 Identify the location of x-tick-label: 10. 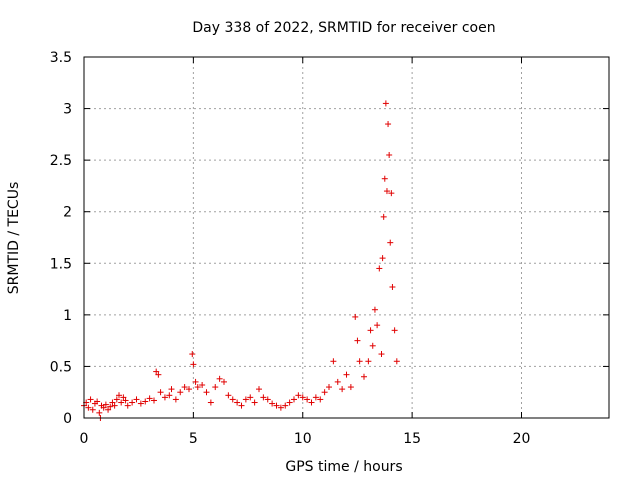
(303, 439).